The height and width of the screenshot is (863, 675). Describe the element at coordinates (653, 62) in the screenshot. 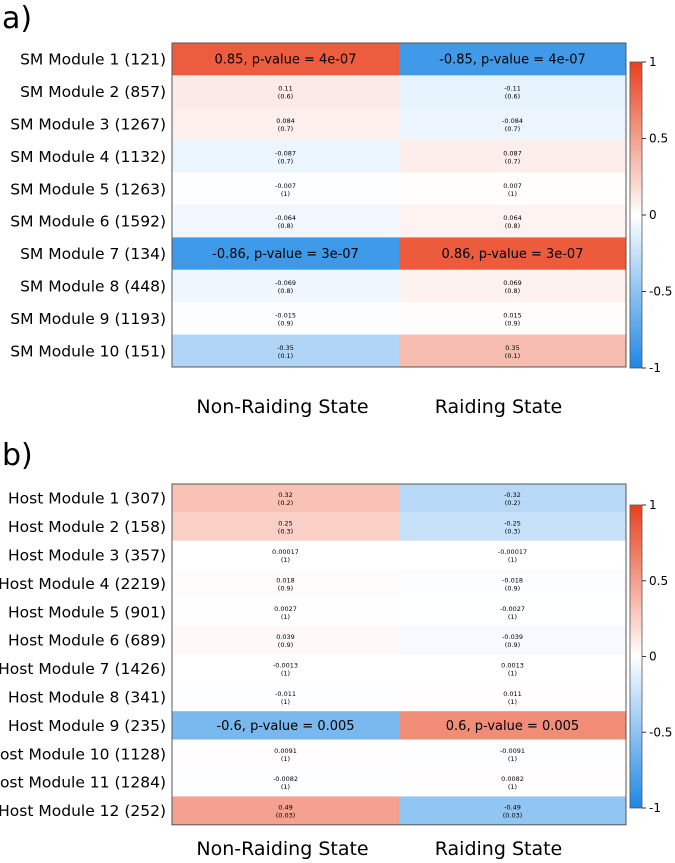

I see `colorbar-tick-label: 1` at that location.